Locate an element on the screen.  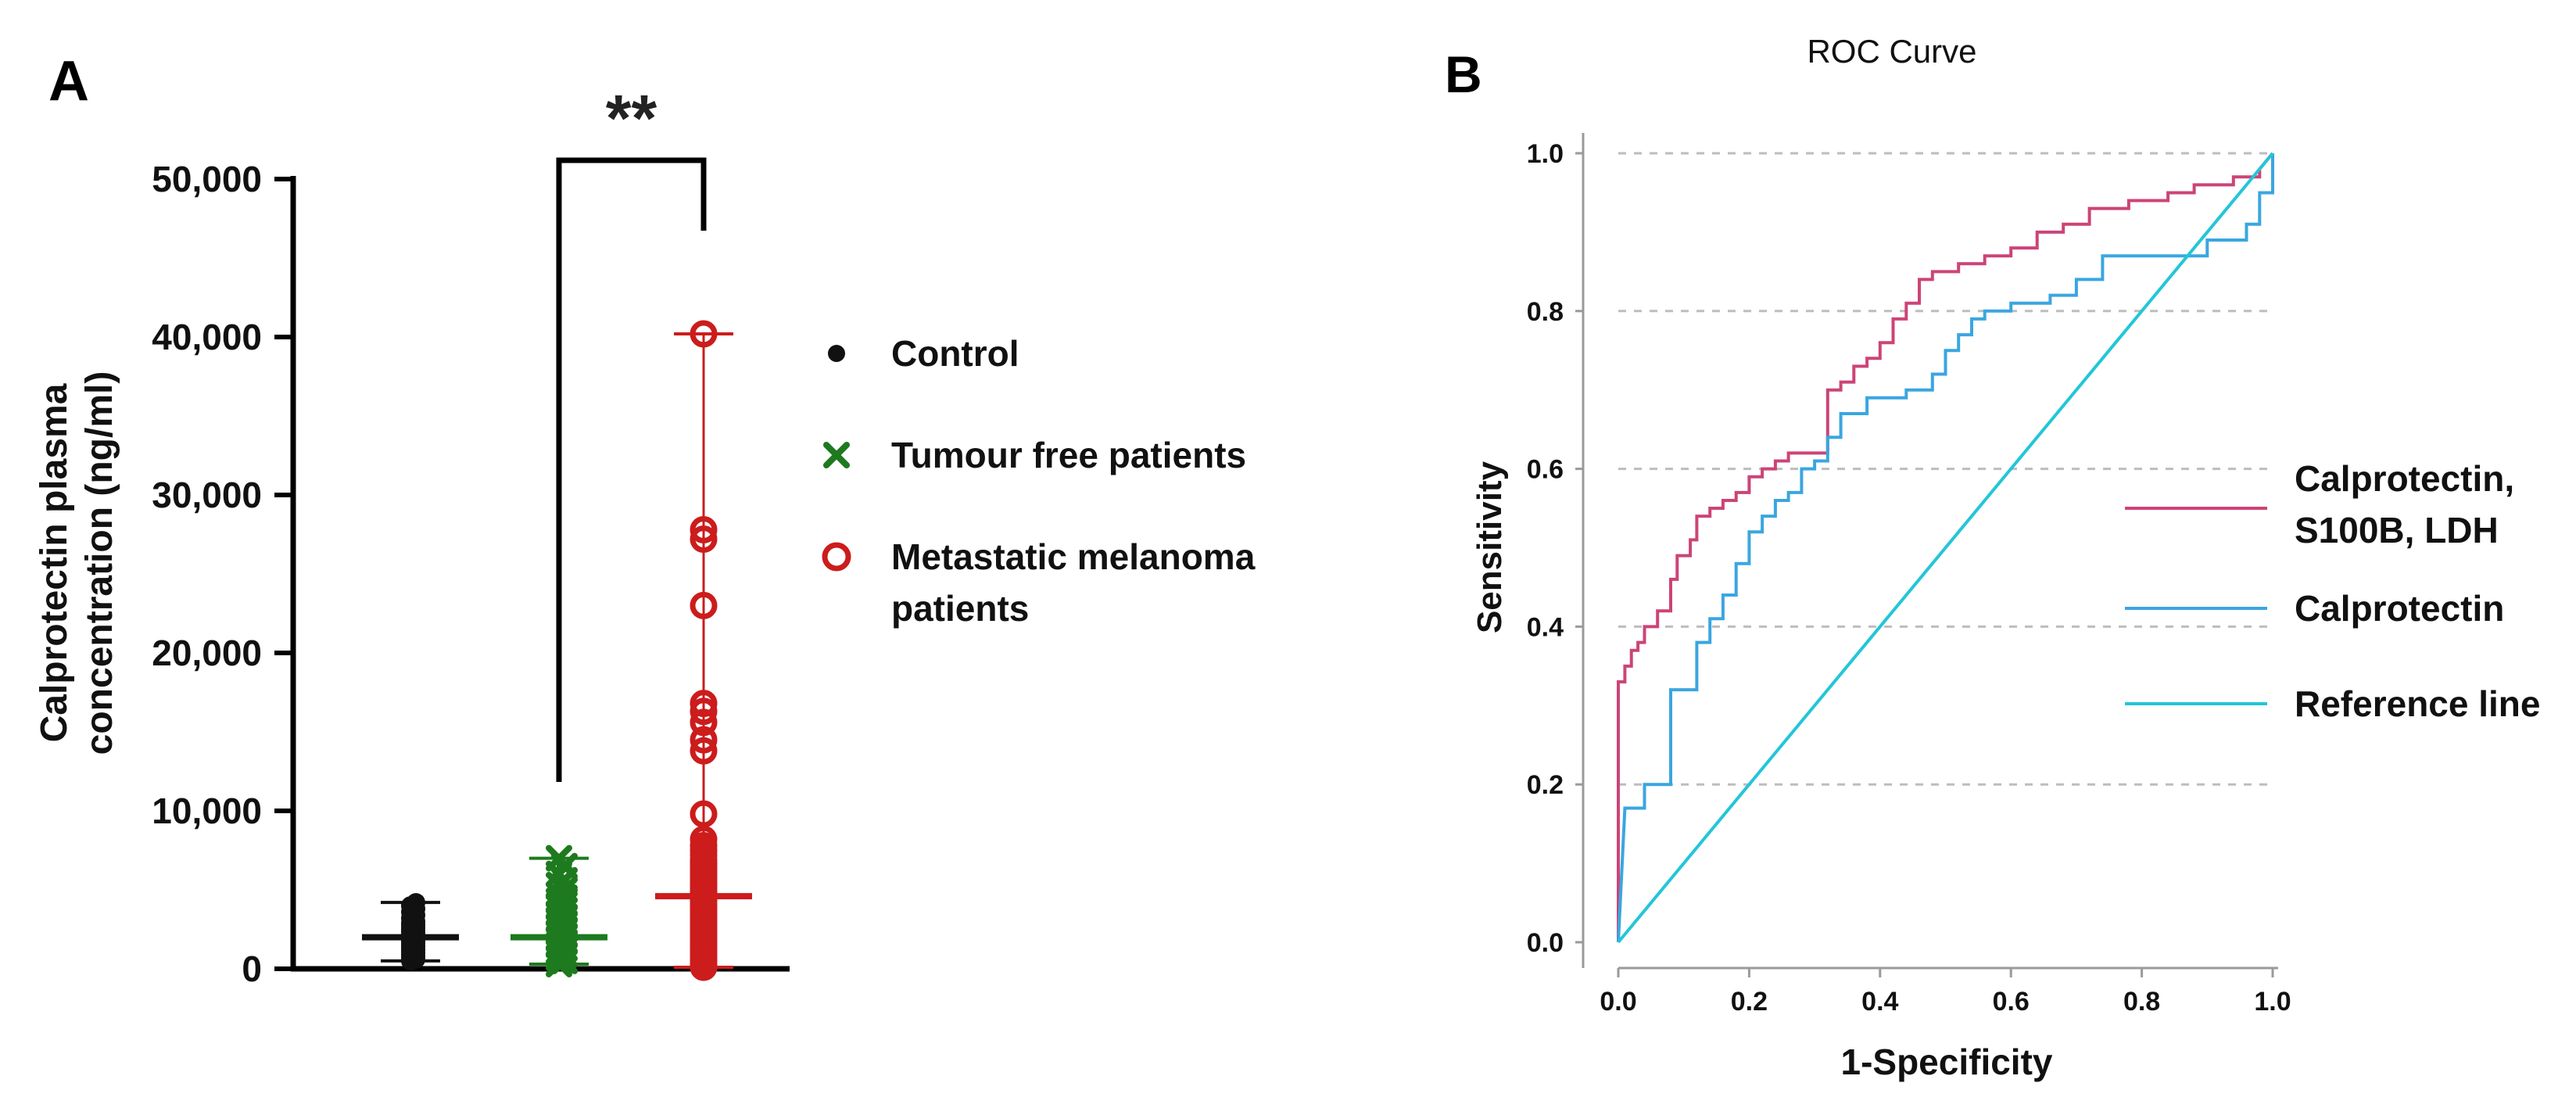
panel-b-x-tick-label: 0.6 is located at coordinates (2011, 1002).